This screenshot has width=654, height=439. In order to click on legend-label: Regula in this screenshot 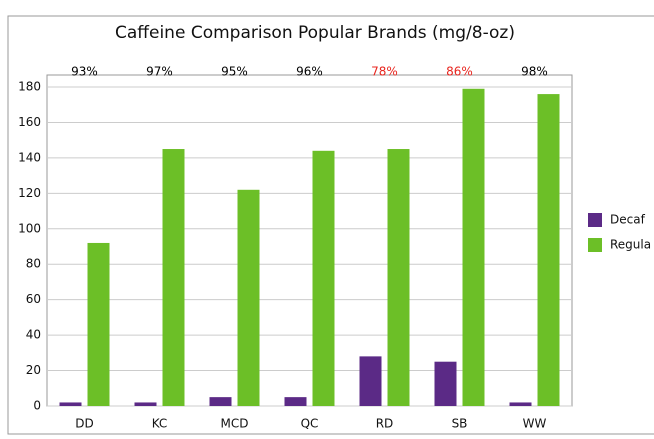, I will do `click(630, 245)`.